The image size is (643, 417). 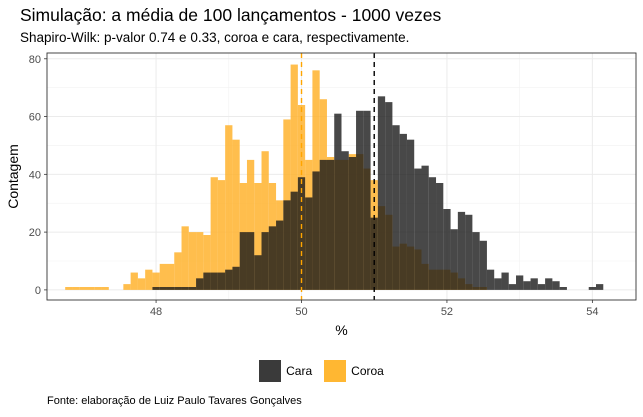 I want to click on legend-item-cara: Cara, so click(x=285, y=371).